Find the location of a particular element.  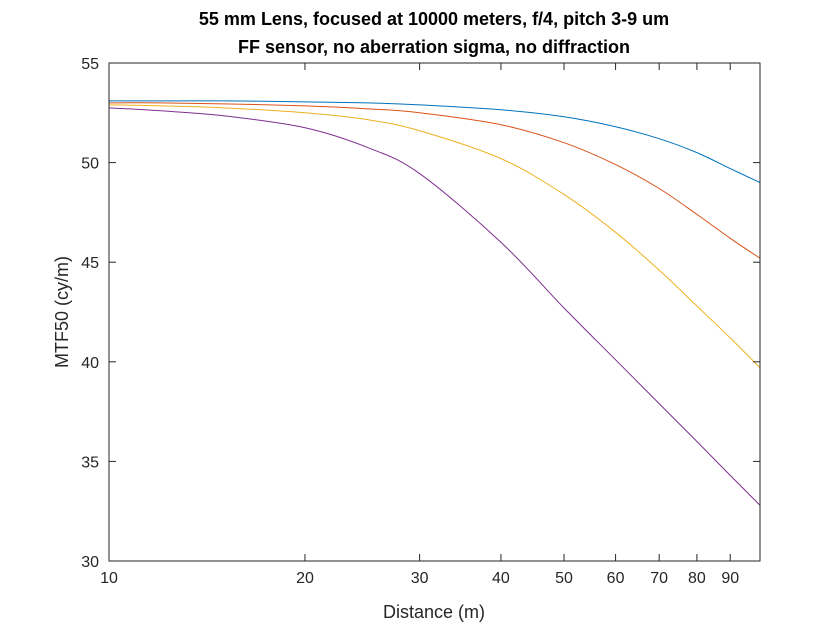

y-tick-label: 50 is located at coordinates (90, 164).